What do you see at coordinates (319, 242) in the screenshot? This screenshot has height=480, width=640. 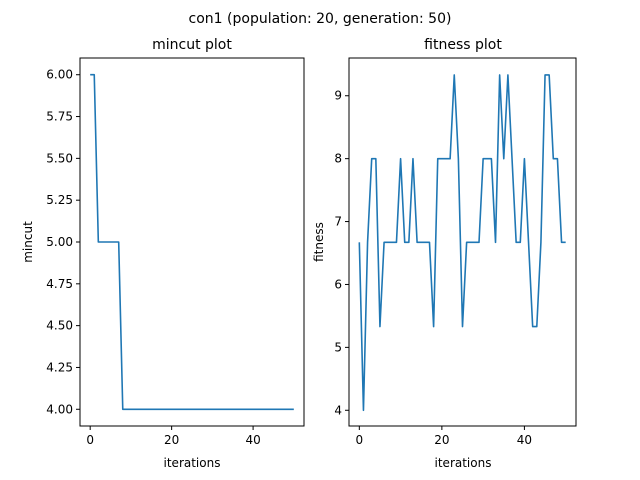 I see `fitness-plot-ylabel: fitness` at bounding box center [319, 242].